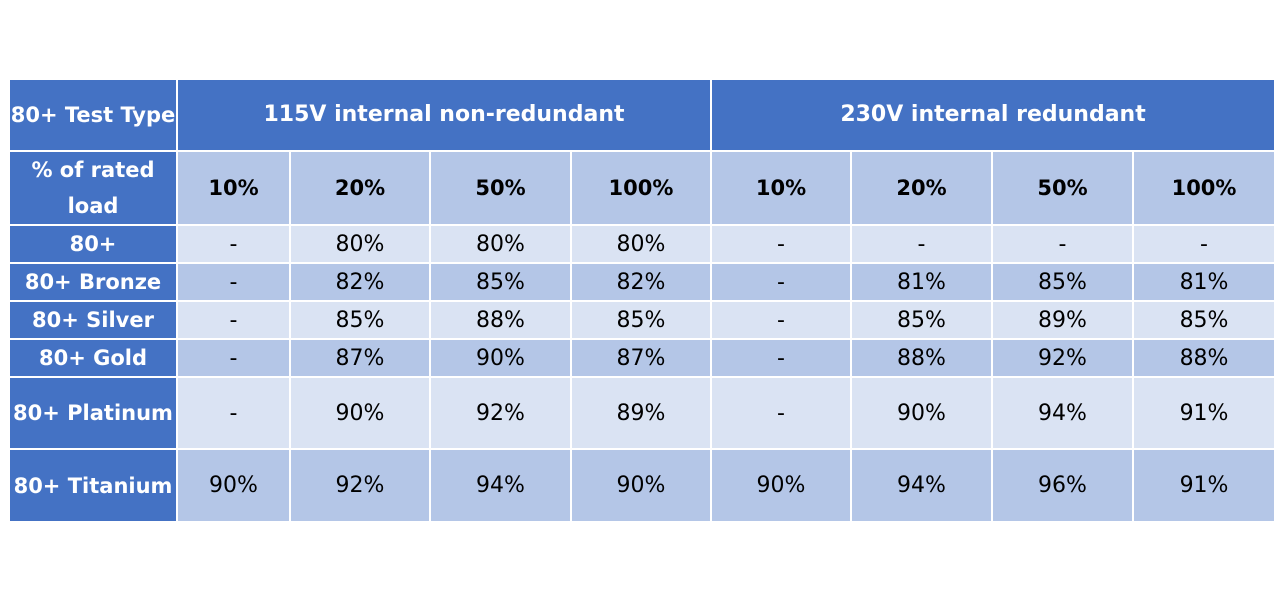 This screenshot has width=1280, height=600. I want to click on table-row: 80+ Bronze - 82% 85% 82% - 81% 85% 81%, so click(642, 282).